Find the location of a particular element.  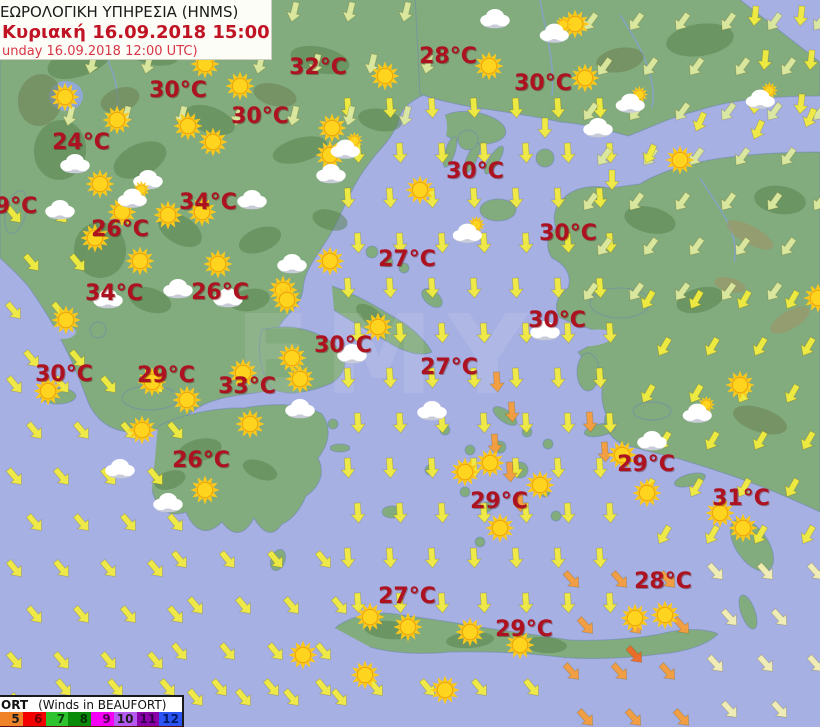

temperature-label: 30°C is located at coordinates (343, 345).